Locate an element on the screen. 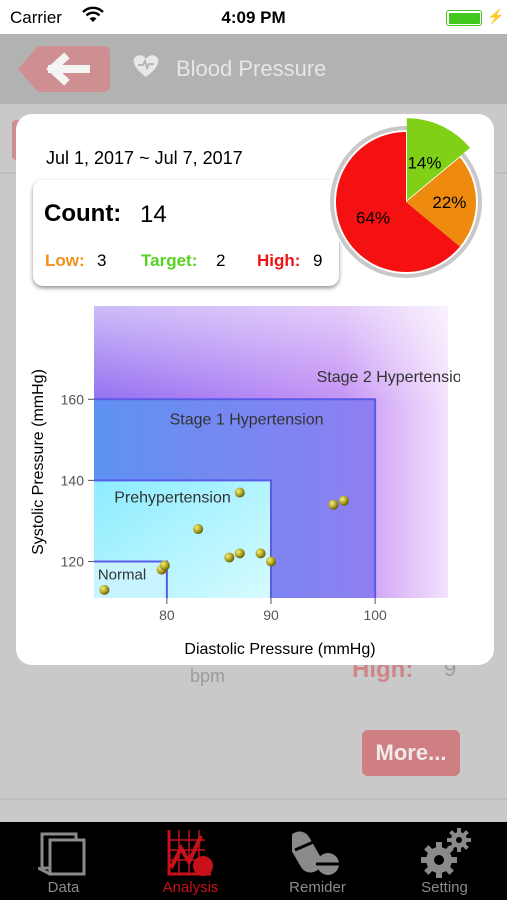 The height and width of the screenshot is (900, 507). date-range: Jul 1, 2017 ~ Jul 7, 2017 is located at coordinates (144, 158).